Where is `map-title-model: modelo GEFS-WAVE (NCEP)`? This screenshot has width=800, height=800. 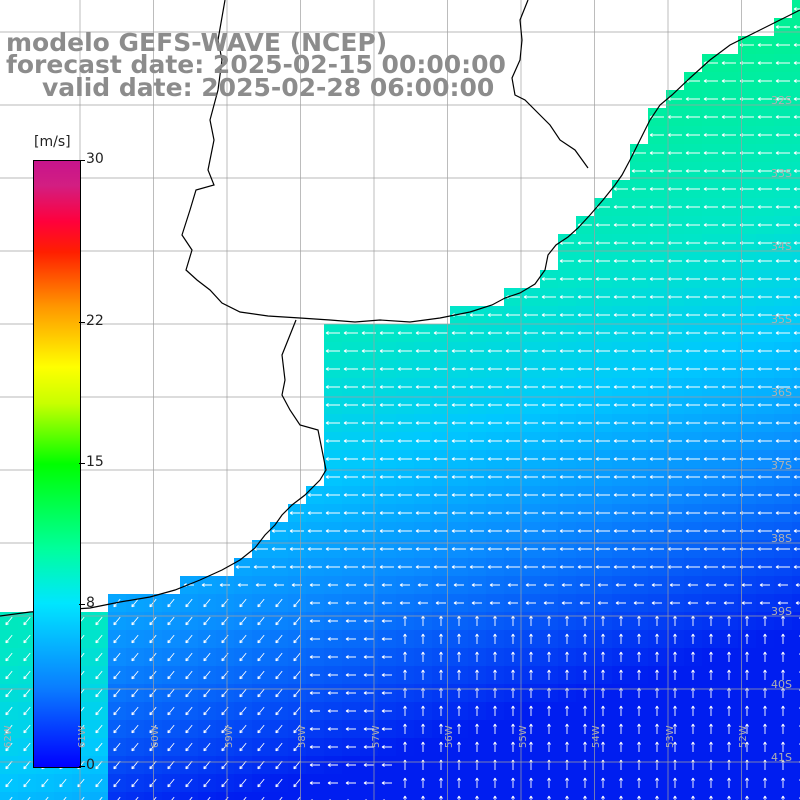 map-title-model: modelo GEFS-WAVE (NCEP) is located at coordinates (197, 42).